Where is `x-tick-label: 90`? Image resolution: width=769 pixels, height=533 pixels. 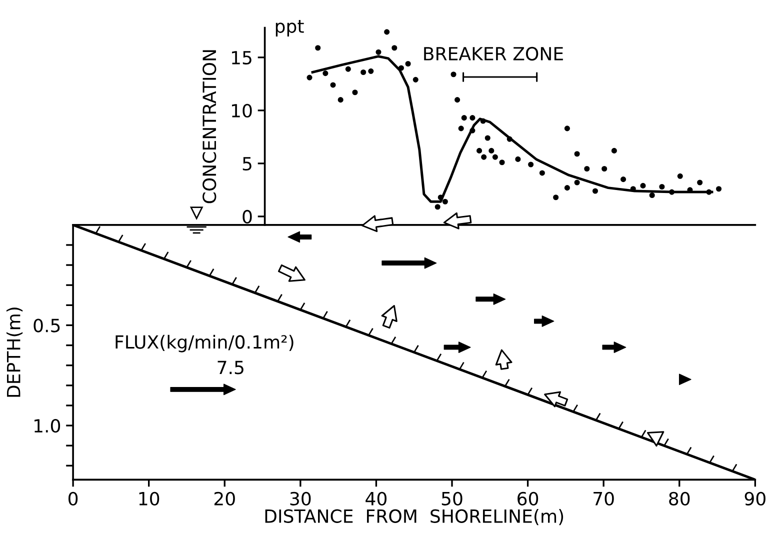
x-tick-label: 90 is located at coordinates (755, 499).